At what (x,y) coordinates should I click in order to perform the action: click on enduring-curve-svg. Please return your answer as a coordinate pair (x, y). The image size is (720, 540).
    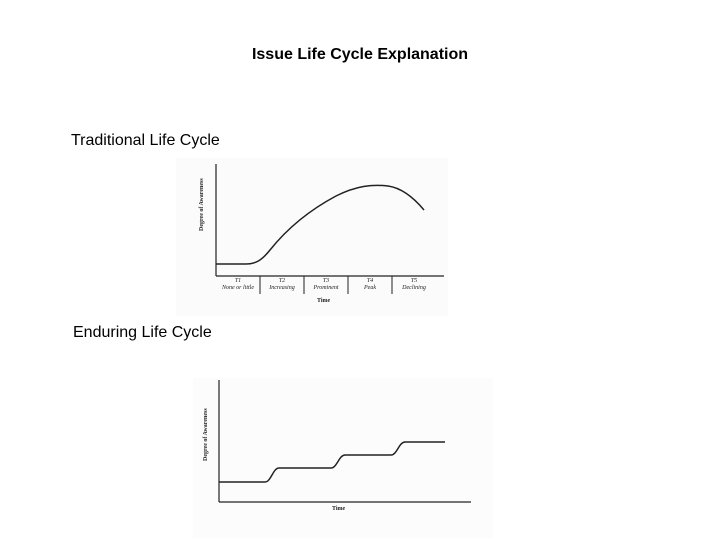
    Looking at the image, I should click on (344, 441).